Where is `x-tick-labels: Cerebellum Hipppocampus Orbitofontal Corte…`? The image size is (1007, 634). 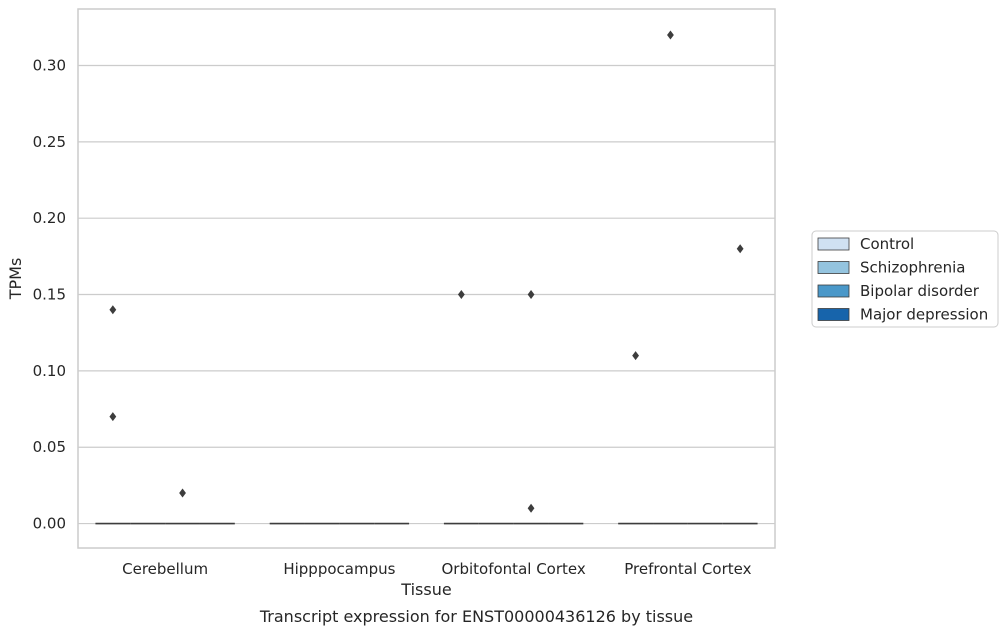 x-tick-labels: Cerebellum Hipppocampus Orbitofontal Corte… is located at coordinates (436, 569).